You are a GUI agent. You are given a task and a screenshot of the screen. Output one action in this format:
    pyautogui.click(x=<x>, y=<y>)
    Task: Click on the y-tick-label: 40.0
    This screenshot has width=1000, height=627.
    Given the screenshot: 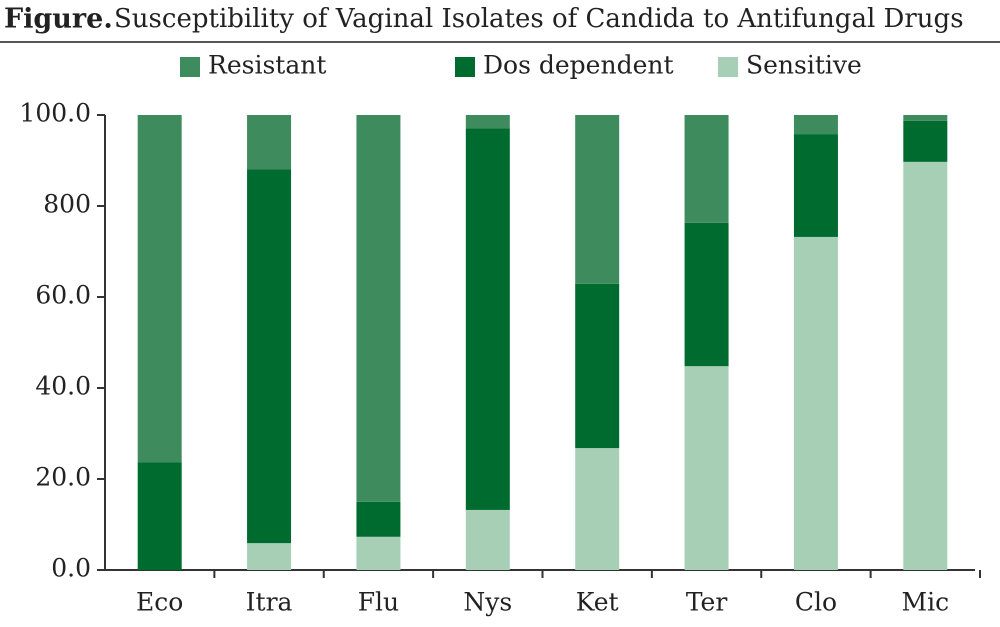 What is the action you would take?
    pyautogui.click(x=63, y=386)
    